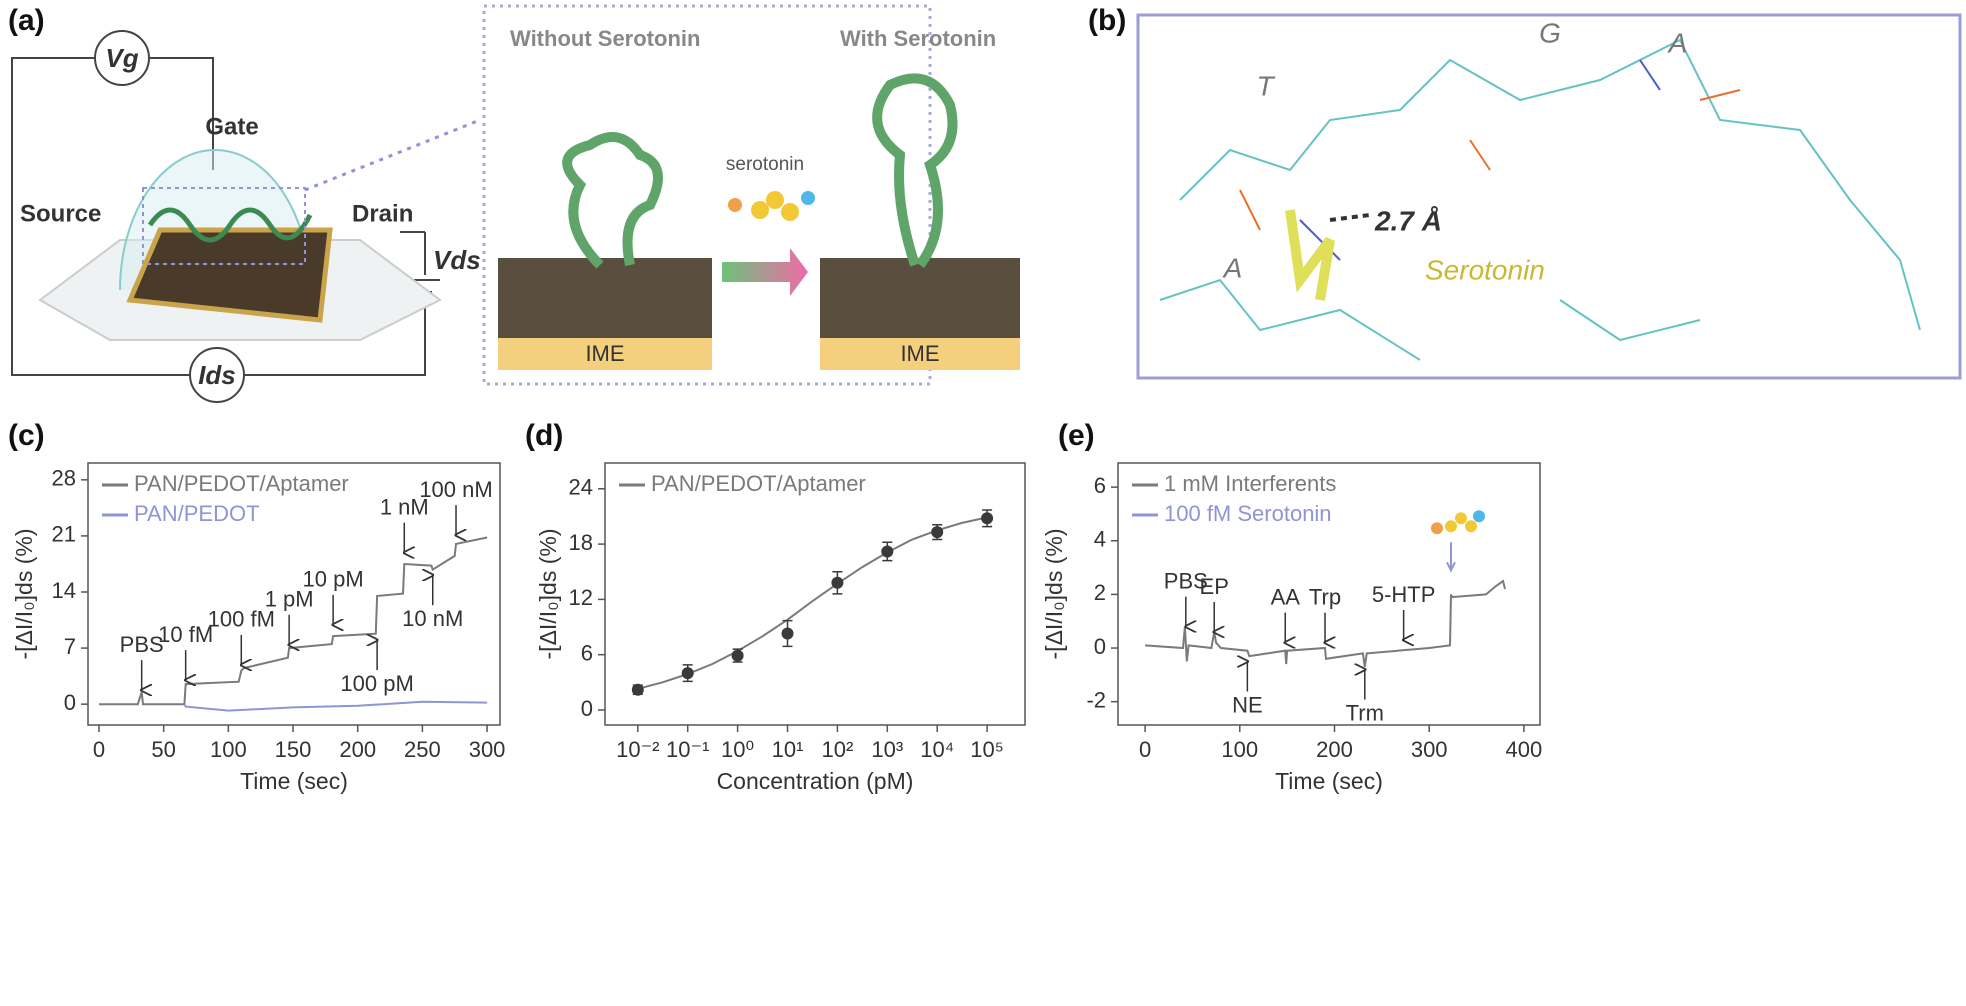 The width and height of the screenshot is (1966, 1006). Describe the element at coordinates (293, 749) in the screenshot. I see `x-tick-label: 150` at that location.